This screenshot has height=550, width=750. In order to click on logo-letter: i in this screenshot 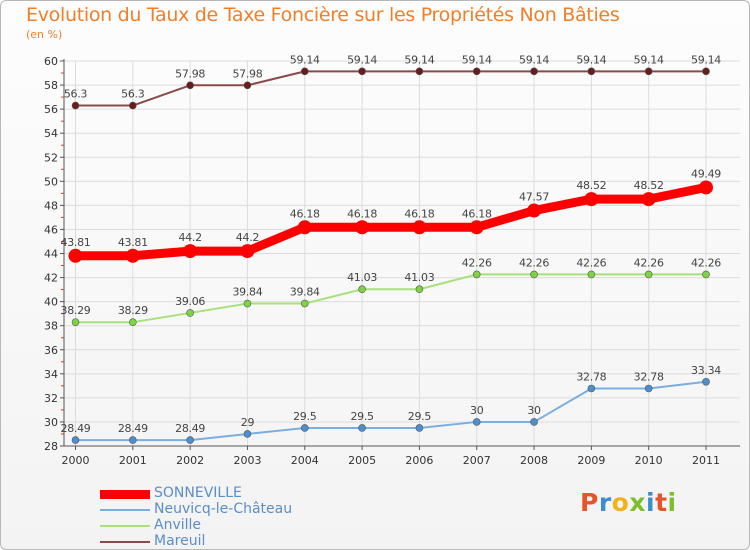, I will do `click(672, 502)`.